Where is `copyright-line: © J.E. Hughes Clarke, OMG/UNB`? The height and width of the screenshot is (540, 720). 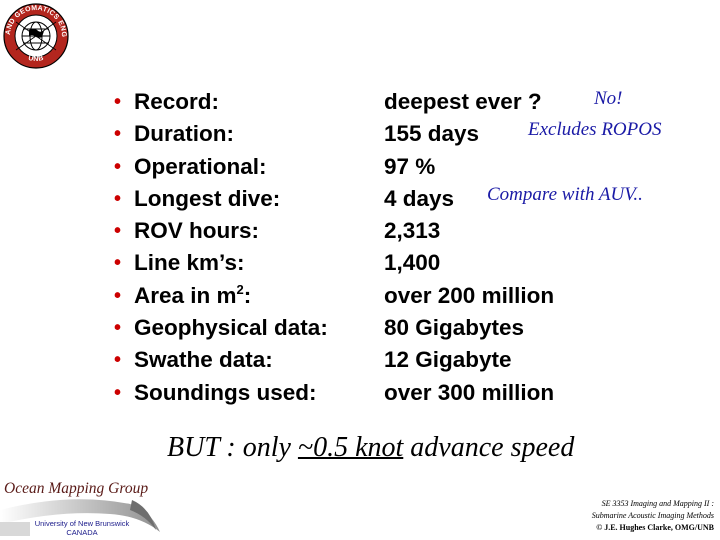
copyright-line: © J.E. Hughes Clarke, OMG/UNB is located at coordinates (655, 527).